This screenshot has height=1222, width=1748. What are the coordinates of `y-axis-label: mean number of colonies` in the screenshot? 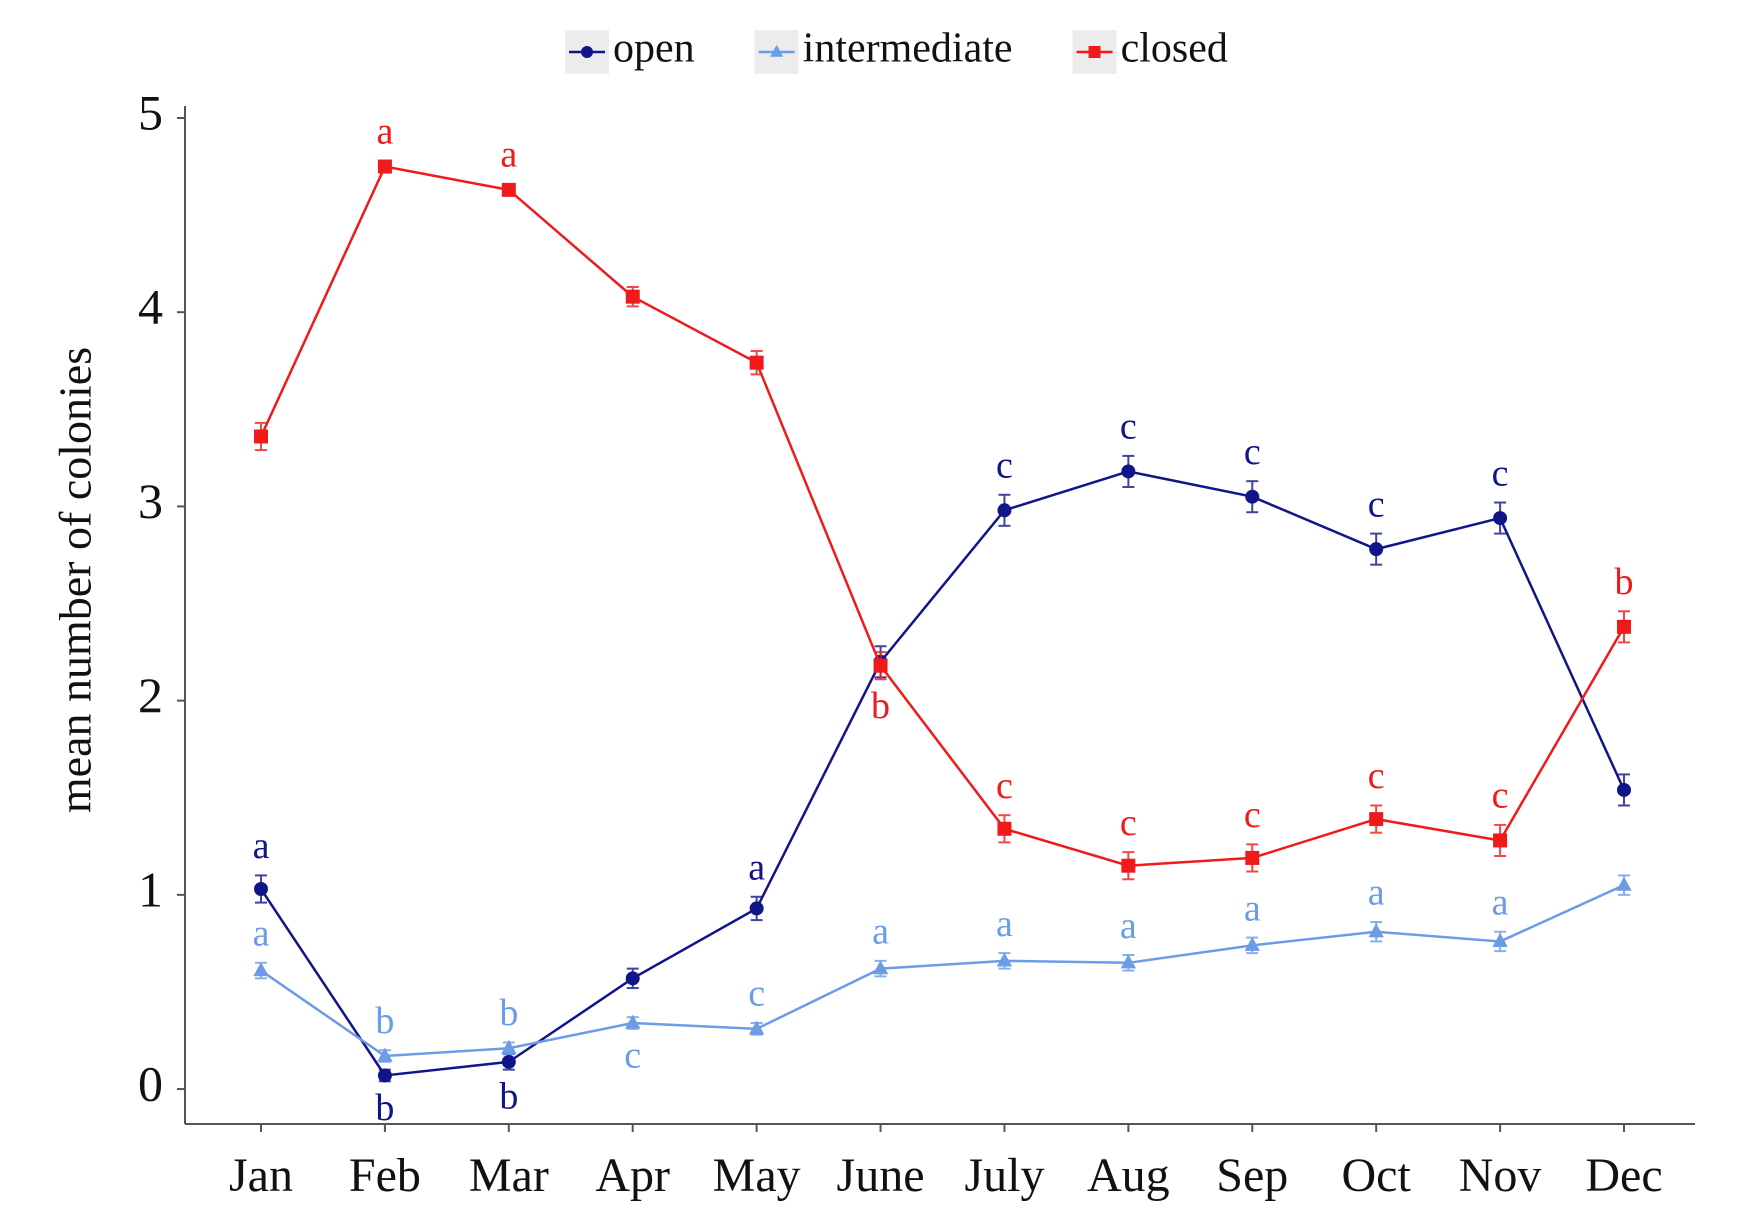 It's located at (75, 580).